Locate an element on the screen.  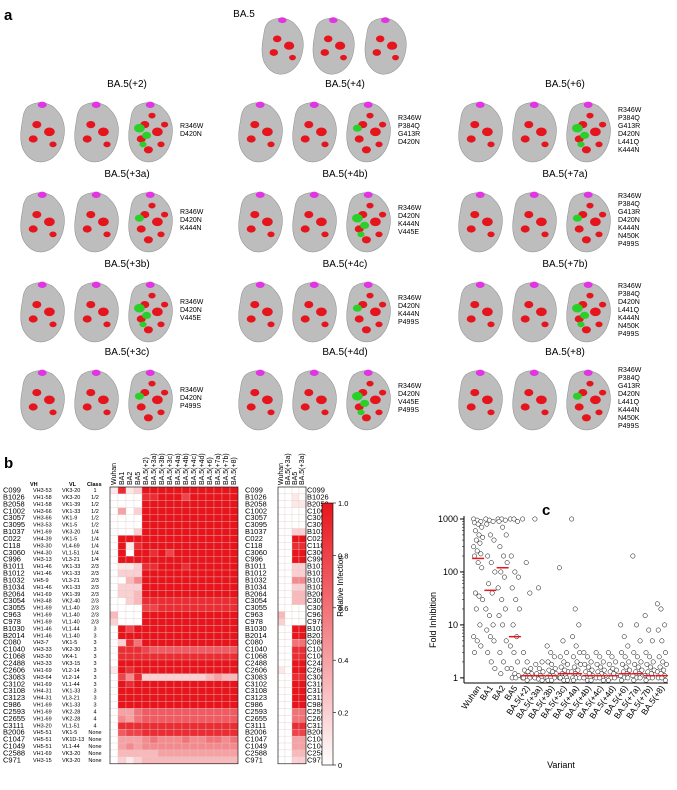
mutation-label: K444N is located at coordinates (408, 314).